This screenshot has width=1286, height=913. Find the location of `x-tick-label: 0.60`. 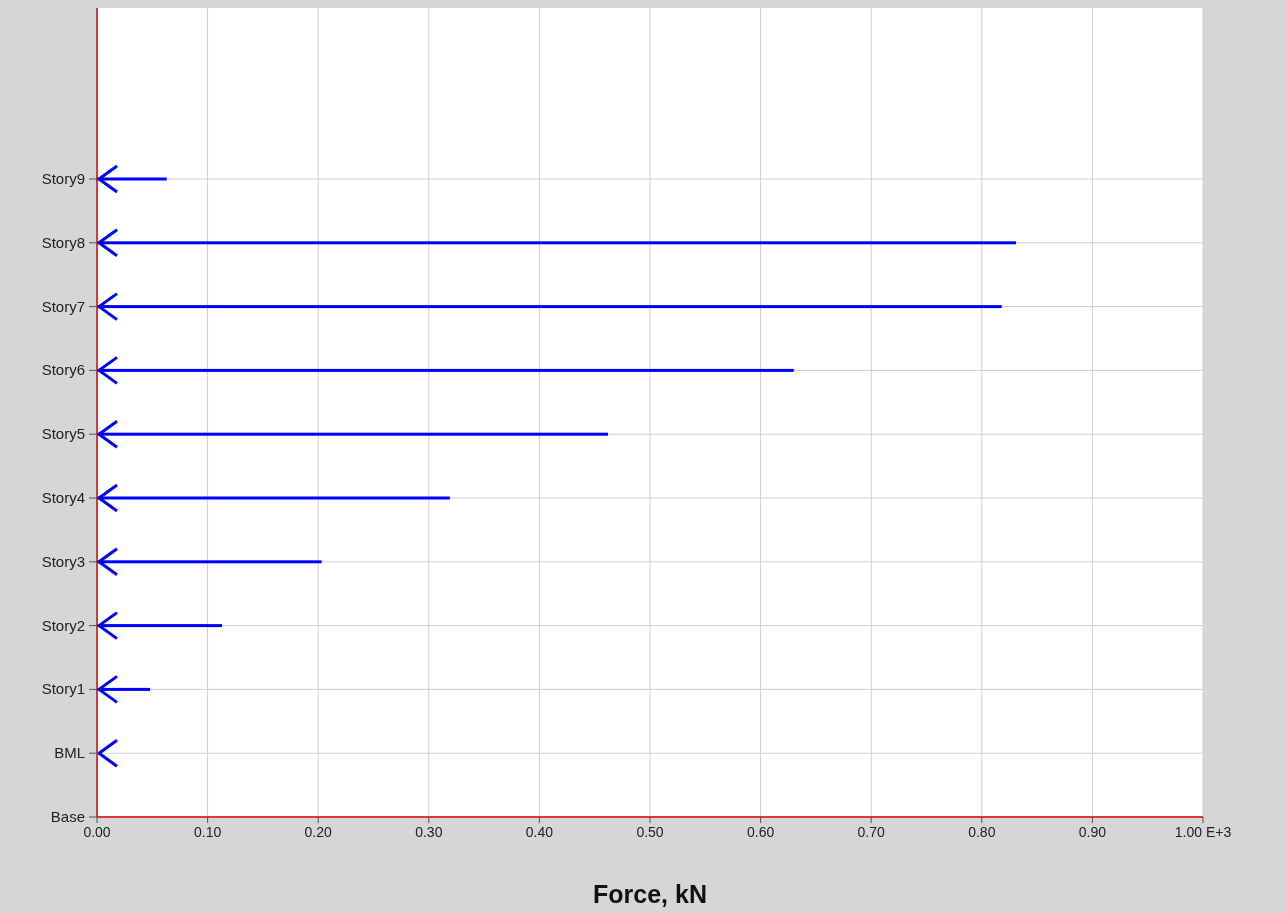

x-tick-label: 0.60 is located at coordinates (760, 832).